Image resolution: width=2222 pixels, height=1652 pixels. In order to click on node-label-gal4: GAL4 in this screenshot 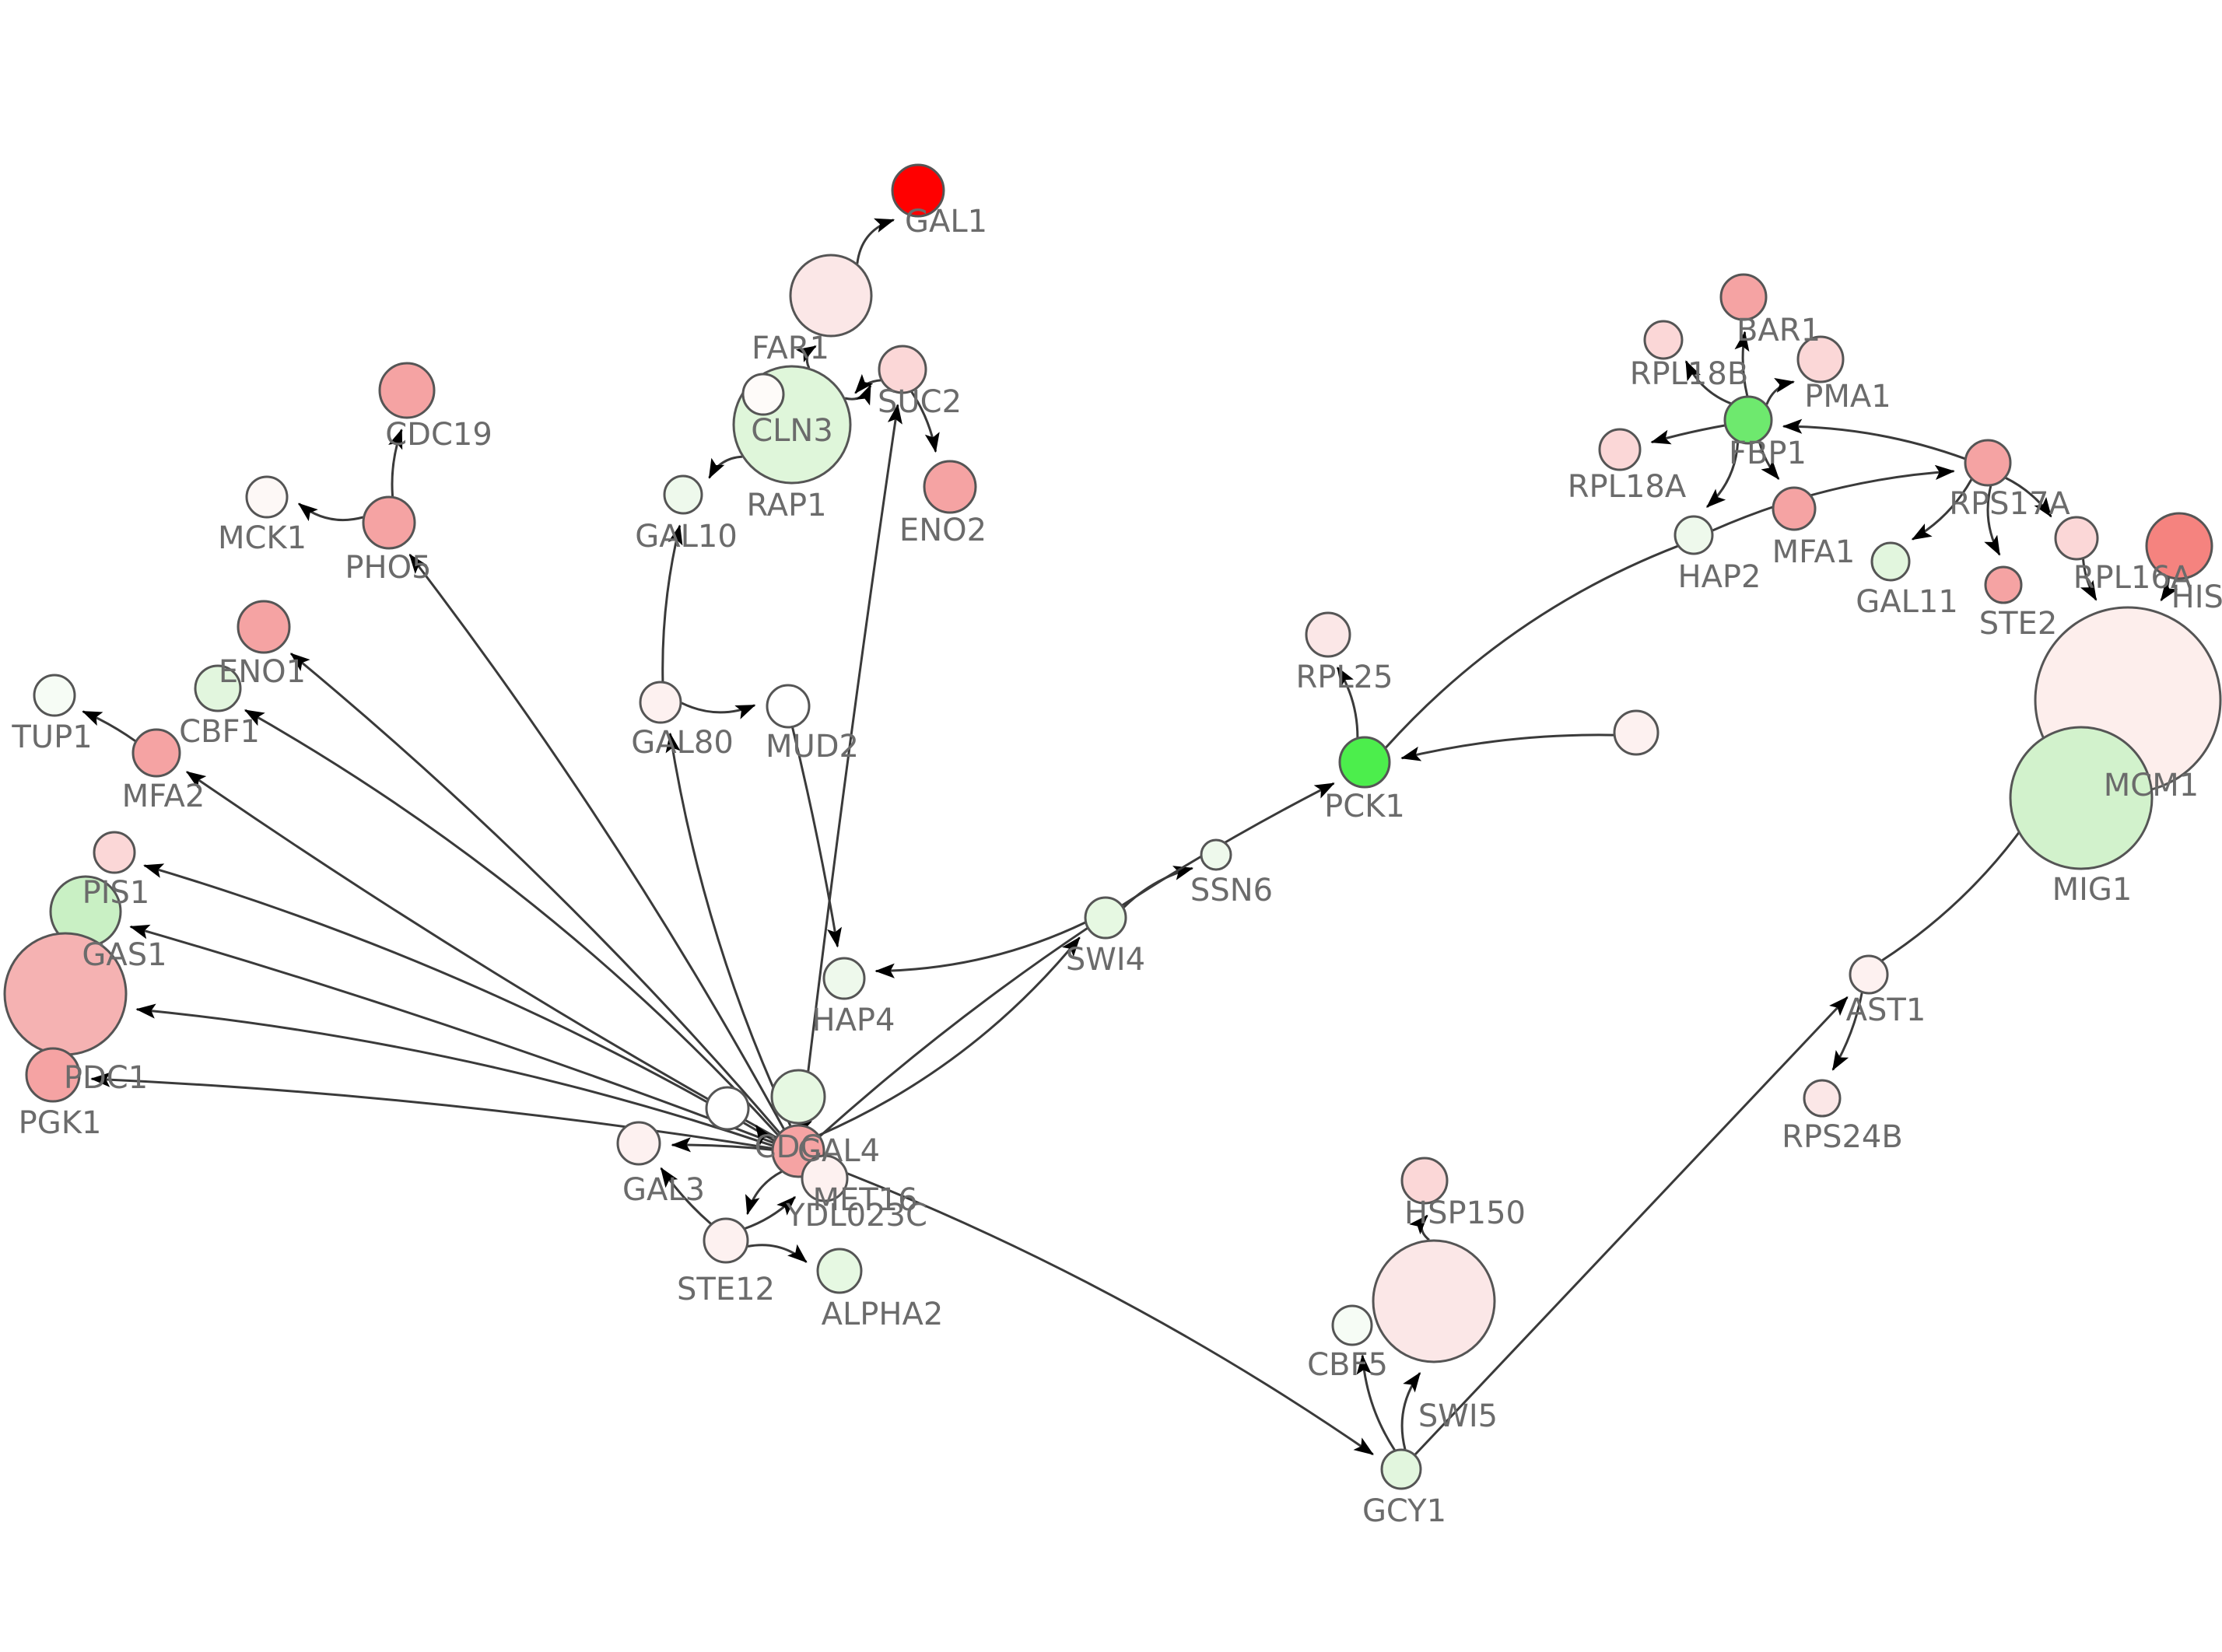, I will do `click(838, 1151)`.